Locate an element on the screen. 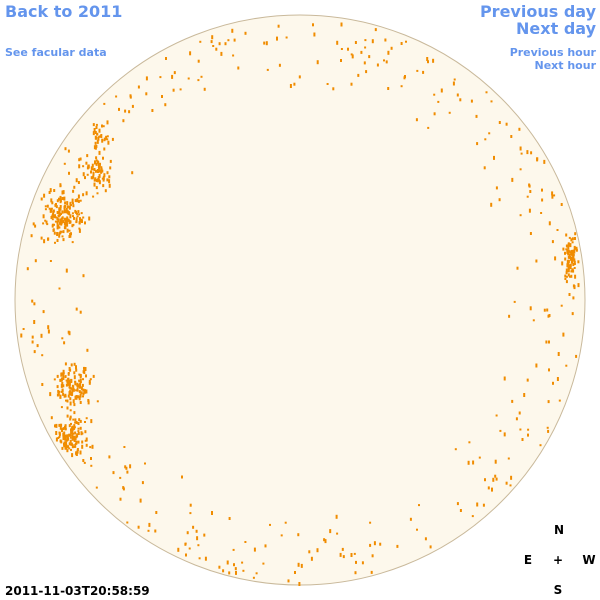 The image size is (600, 600). back-link: Back to 2011 is located at coordinates (63, 11).